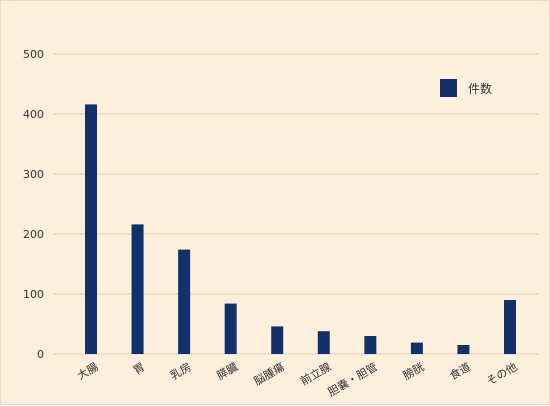  I want to click on x-tick-label: 胃, so click(139, 368).